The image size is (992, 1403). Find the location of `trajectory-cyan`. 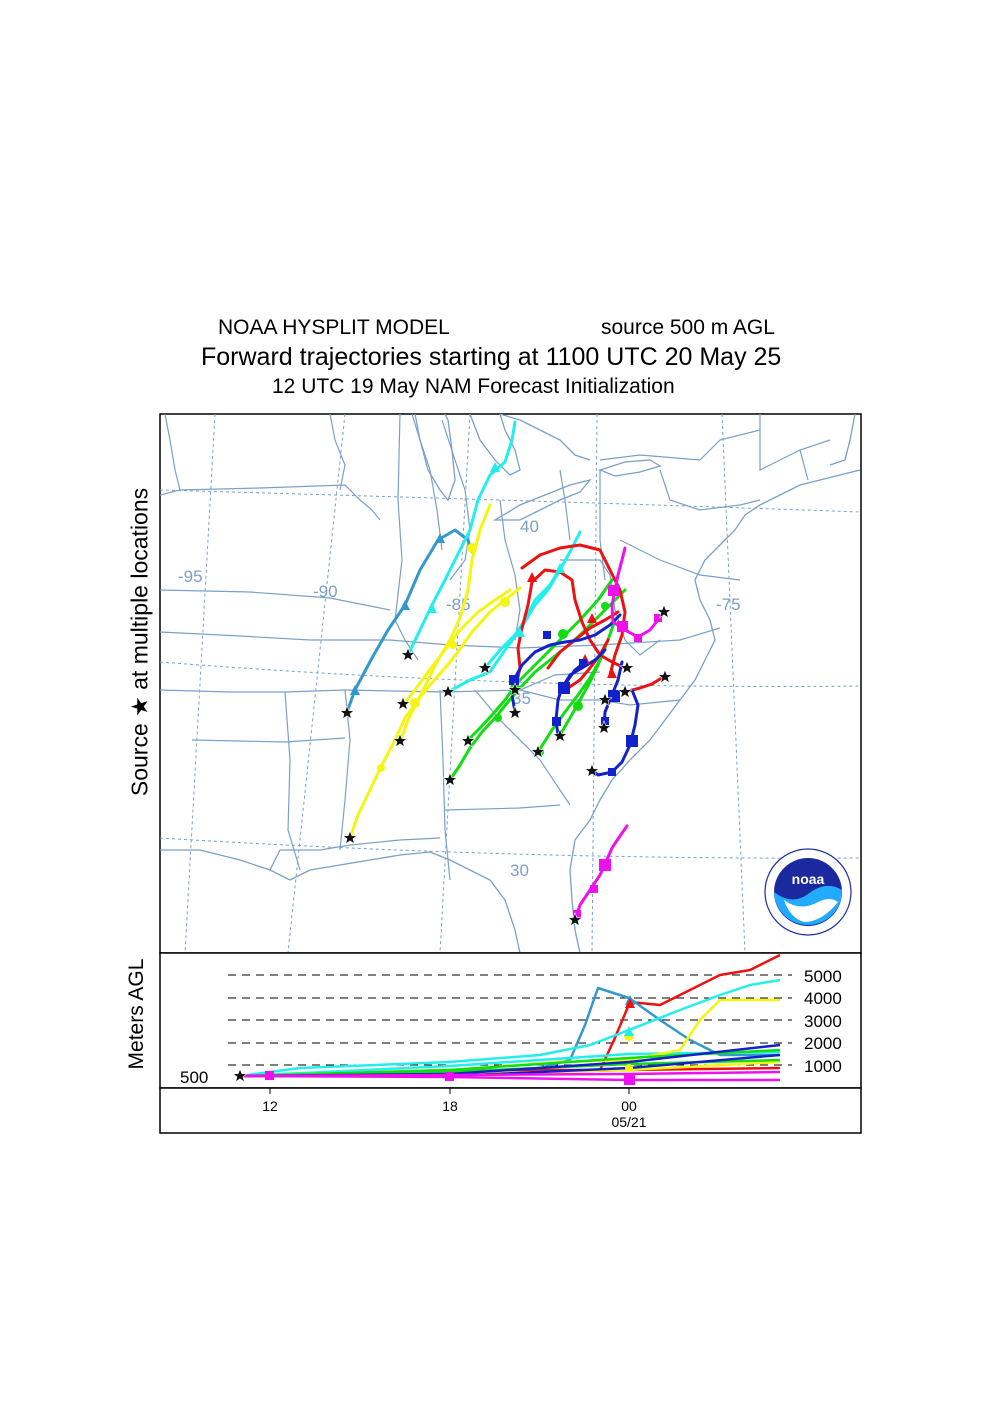

trajectory-cyan is located at coordinates (461, 538).